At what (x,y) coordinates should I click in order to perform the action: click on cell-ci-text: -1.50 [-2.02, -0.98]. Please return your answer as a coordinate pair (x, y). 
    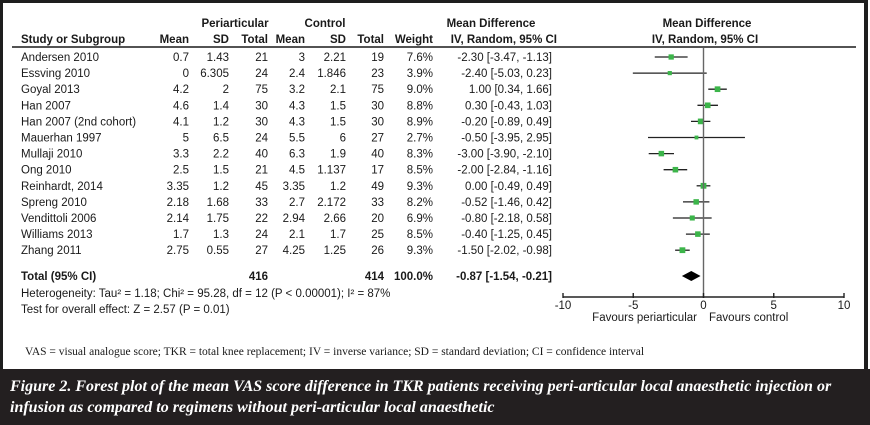
    Looking at the image, I should click on (504, 251).